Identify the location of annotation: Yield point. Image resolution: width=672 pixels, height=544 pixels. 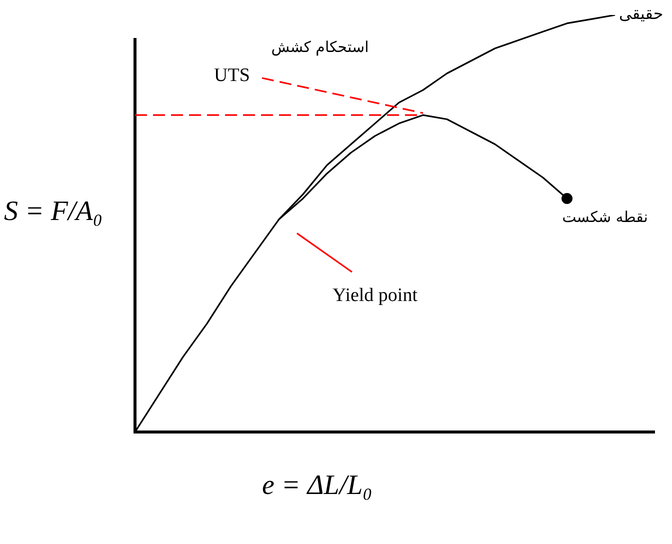
(375, 295).